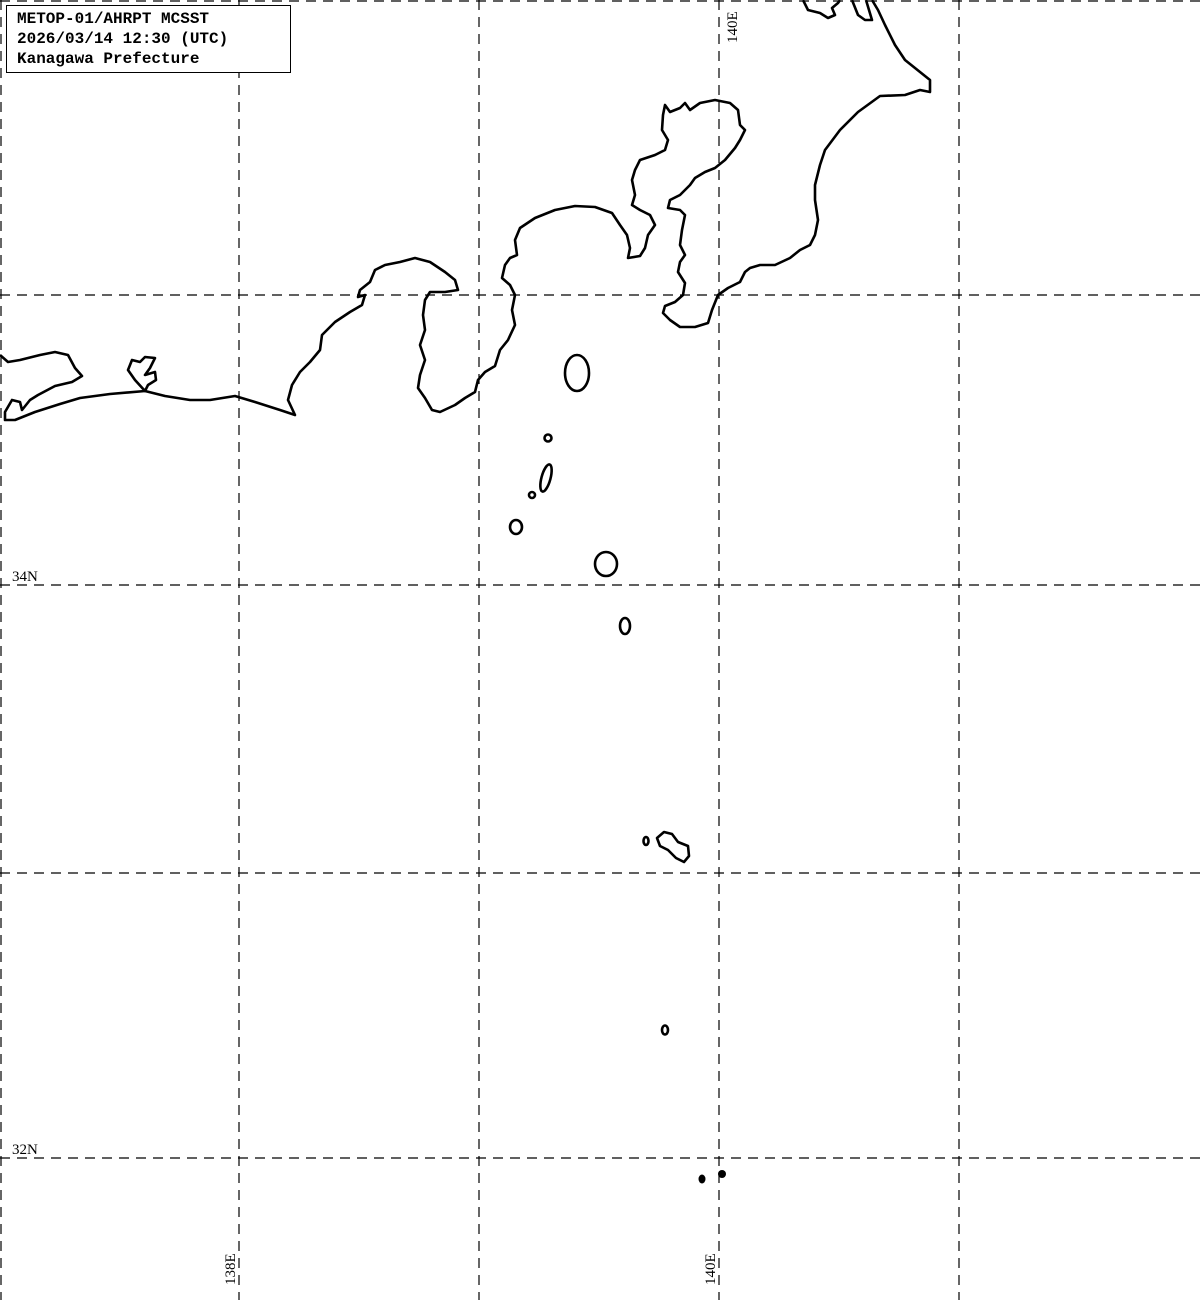  What do you see at coordinates (625, 626) in the screenshot?
I see `island-mikurajima` at bounding box center [625, 626].